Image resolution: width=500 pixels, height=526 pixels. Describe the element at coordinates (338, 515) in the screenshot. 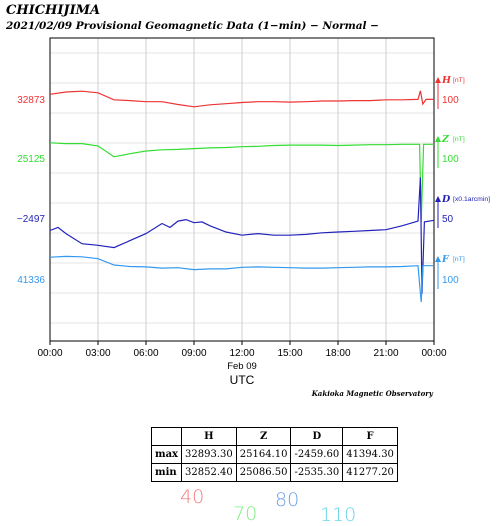

I see `handwritten-note: 110` at that location.